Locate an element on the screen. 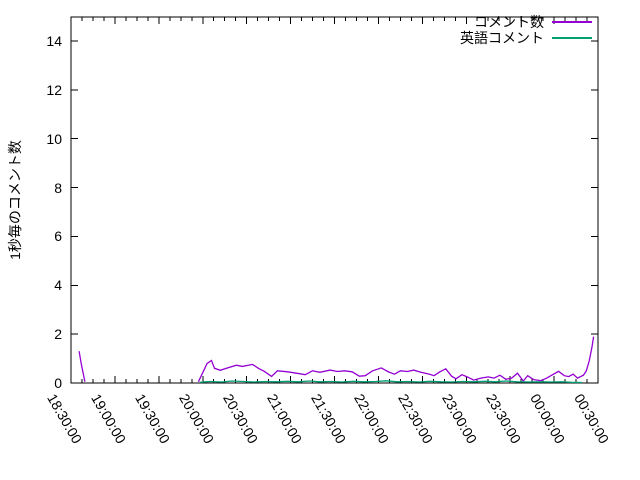 This screenshot has height=480, width=640. legend-label: 英語コメント is located at coordinates (502, 38).